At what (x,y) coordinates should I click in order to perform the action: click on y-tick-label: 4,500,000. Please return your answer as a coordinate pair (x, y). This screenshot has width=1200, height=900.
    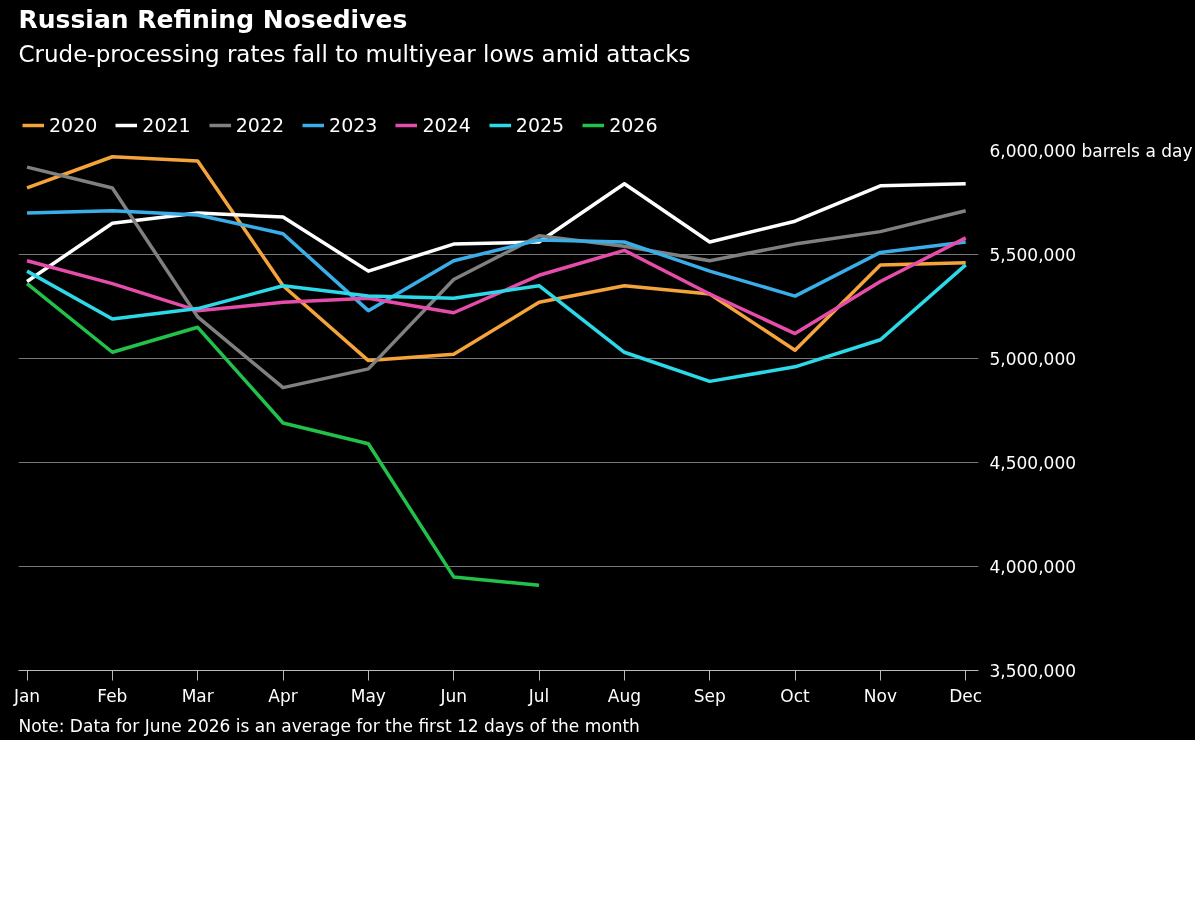
    Looking at the image, I should click on (1033, 462).